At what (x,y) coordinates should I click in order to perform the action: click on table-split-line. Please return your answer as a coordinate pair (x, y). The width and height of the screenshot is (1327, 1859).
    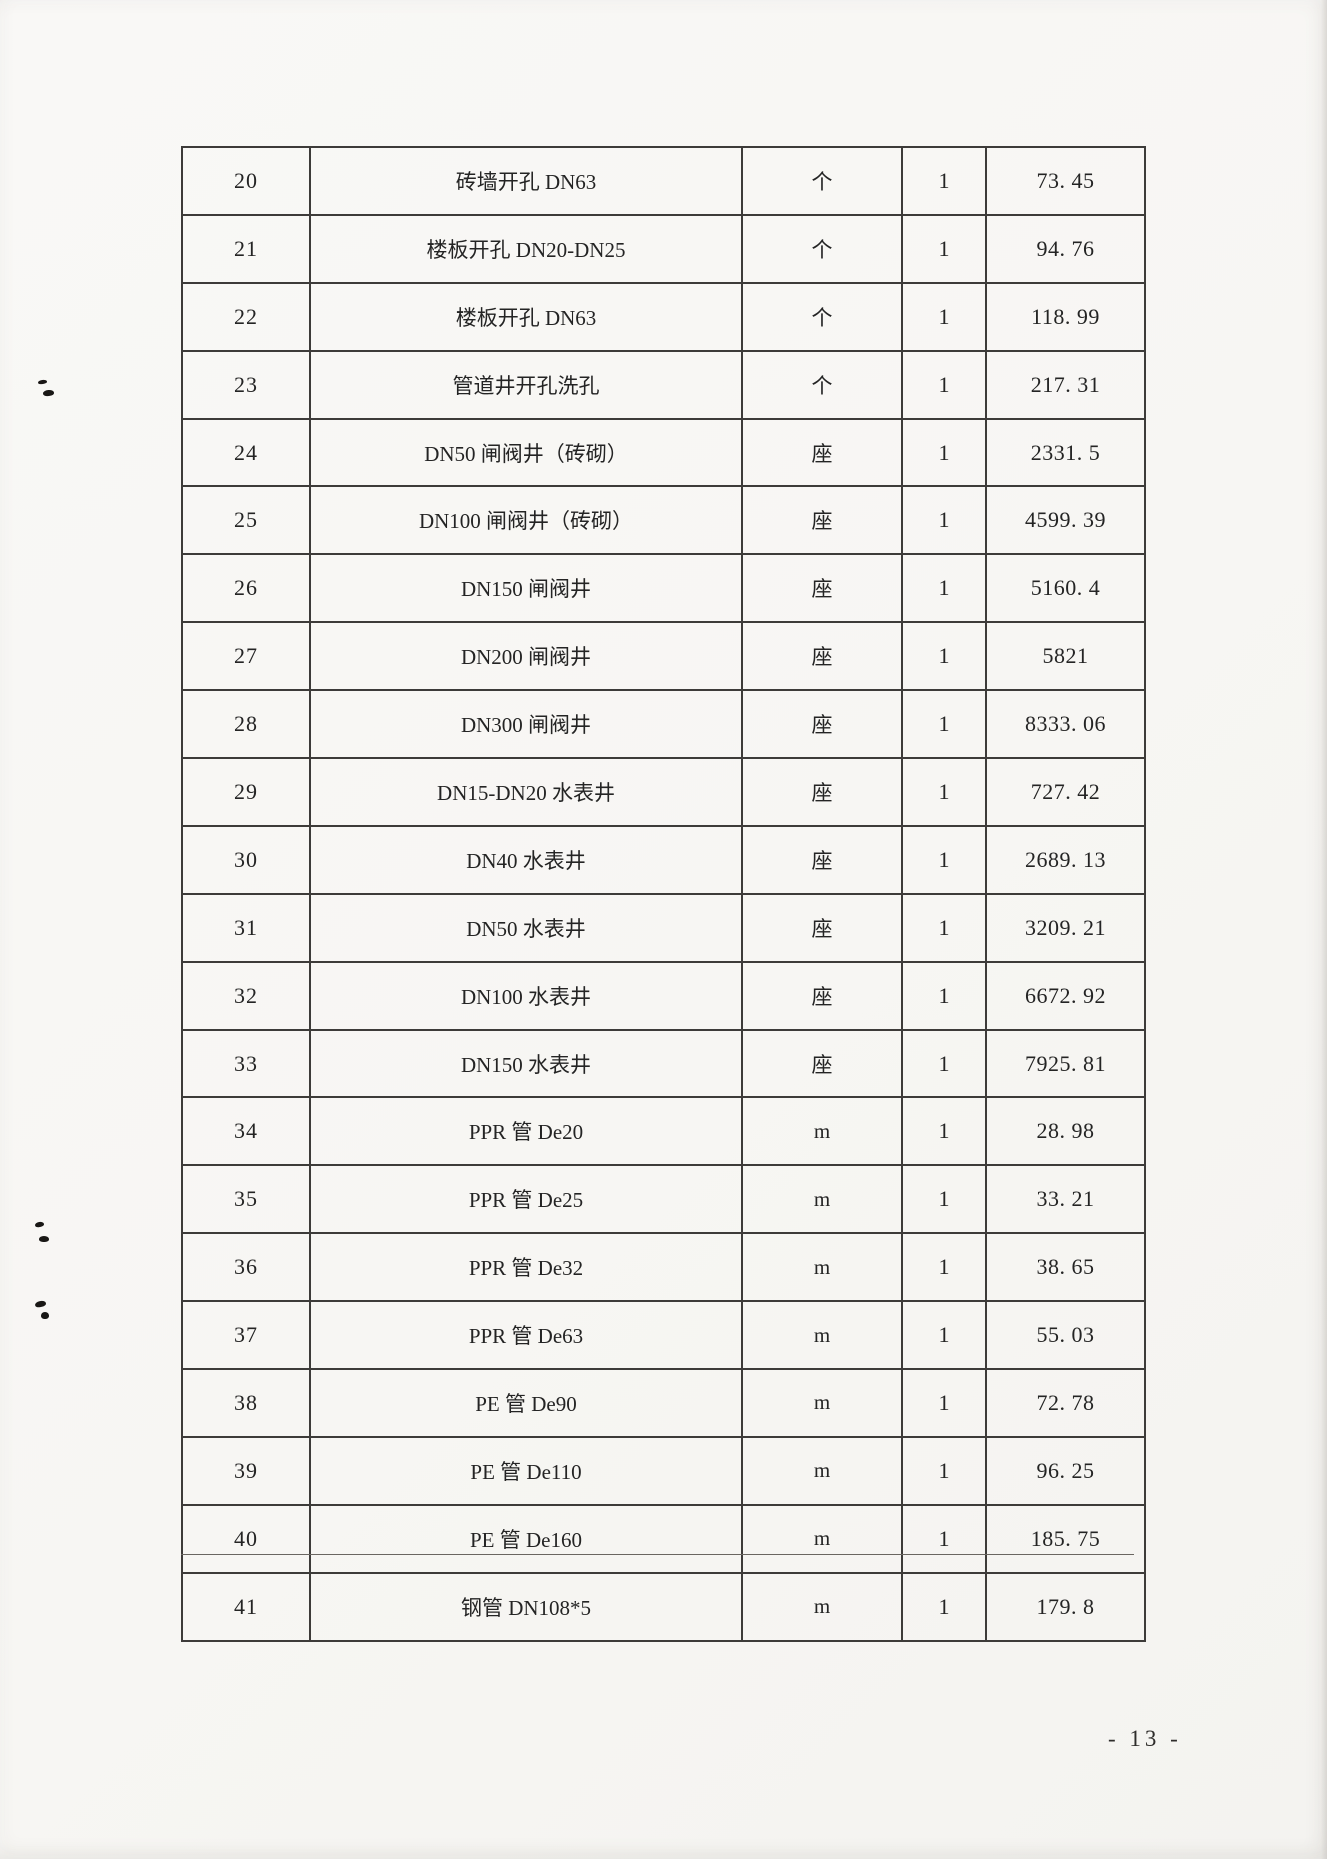
    Looking at the image, I should click on (657, 1554).